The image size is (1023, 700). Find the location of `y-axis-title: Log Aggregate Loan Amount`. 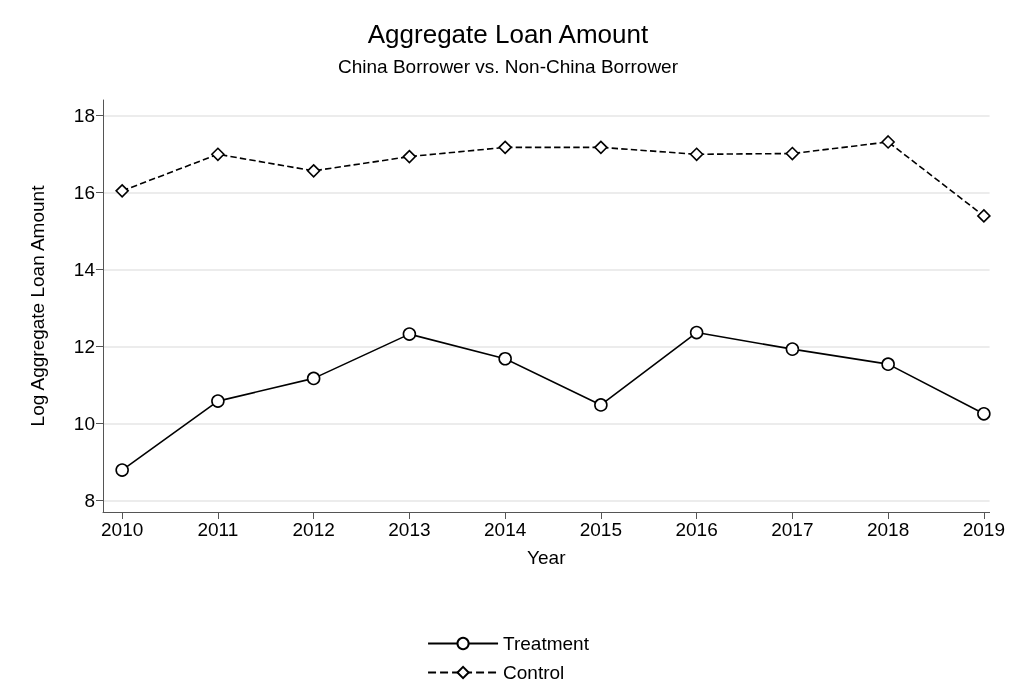

y-axis-title: Log Aggregate Loan Amount is located at coordinates (37, 305).